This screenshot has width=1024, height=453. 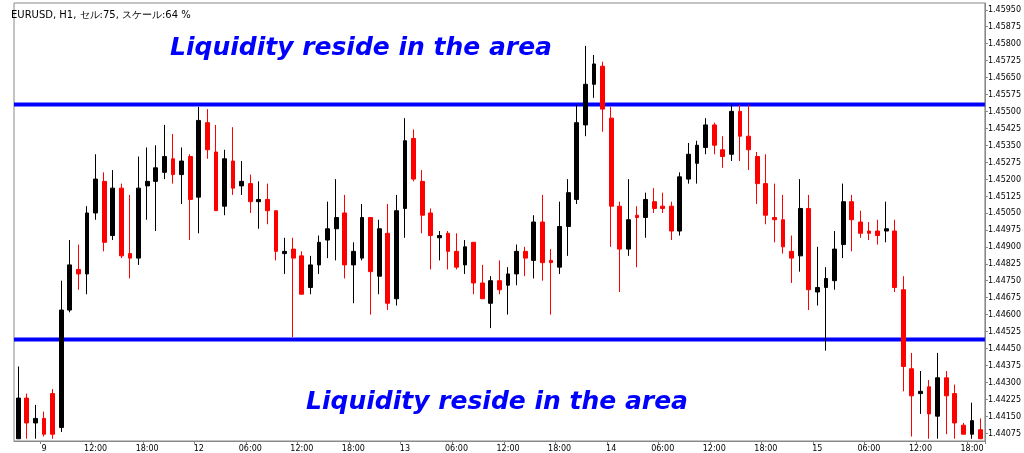 I want to click on y-tick-label: 1.45425, so click(x=1004, y=128).